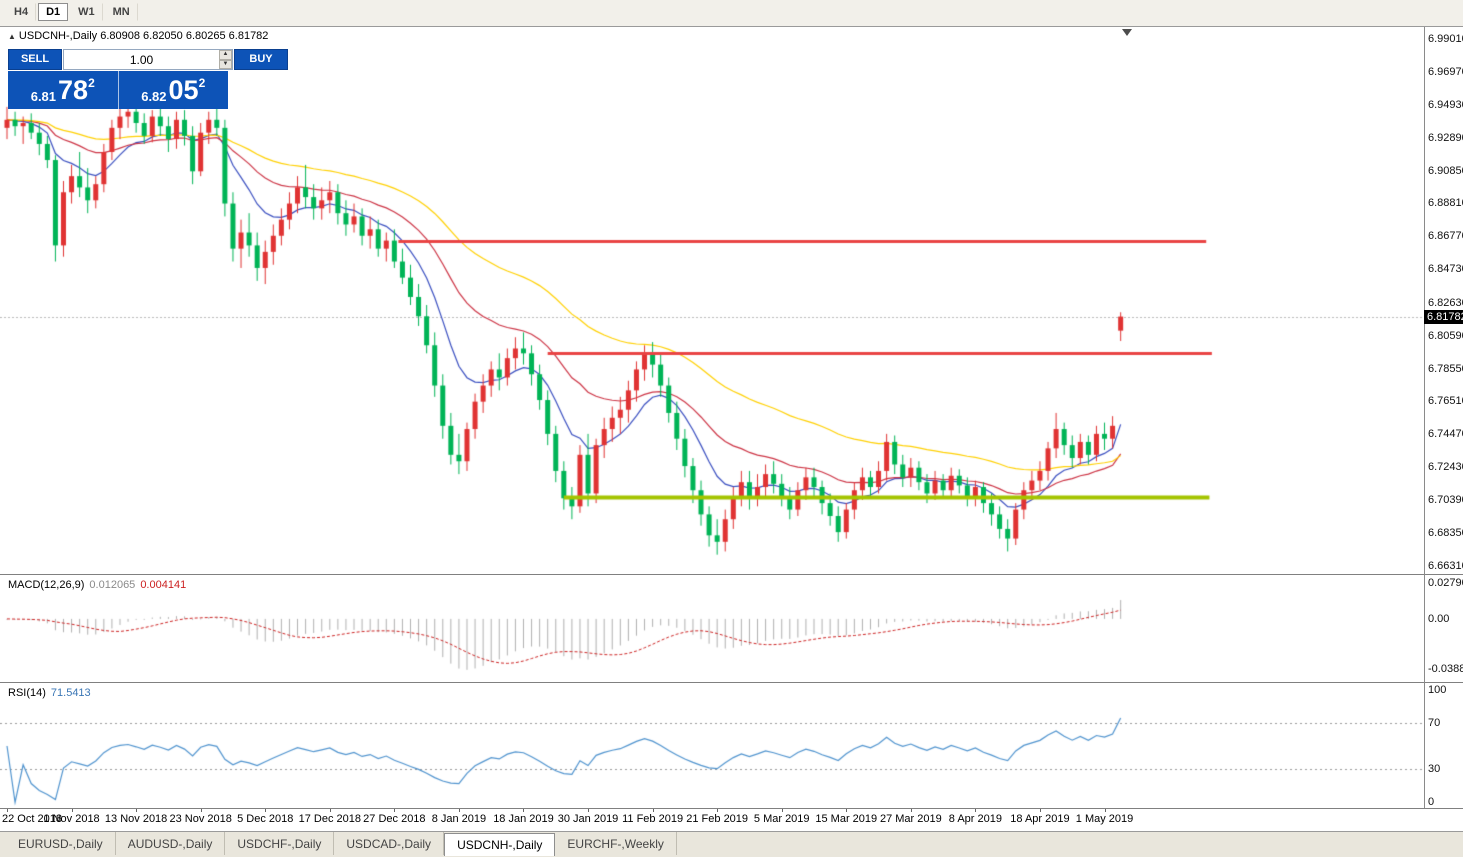 This screenshot has width=1463, height=857. I want to click on sell-price-big: 78, so click(73, 90).